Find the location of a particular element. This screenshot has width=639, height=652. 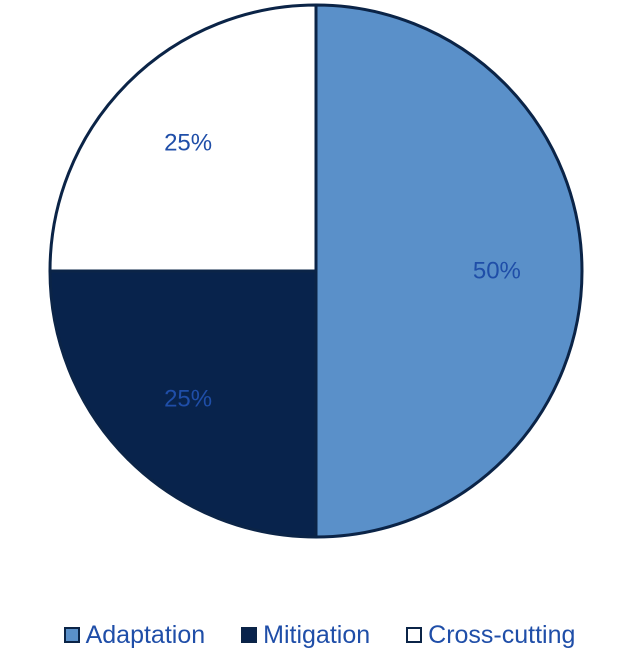

legend-item-adaptation: Adaptation is located at coordinates (134, 635).